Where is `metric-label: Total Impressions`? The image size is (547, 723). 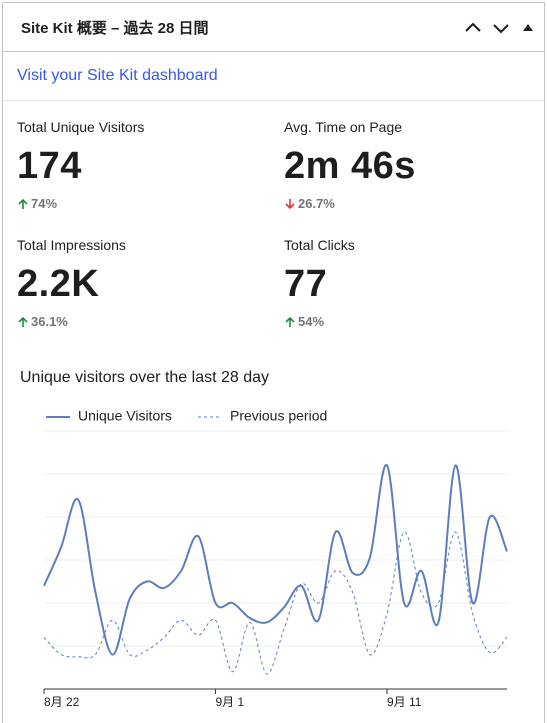
metric-label: Total Impressions is located at coordinates (71, 245).